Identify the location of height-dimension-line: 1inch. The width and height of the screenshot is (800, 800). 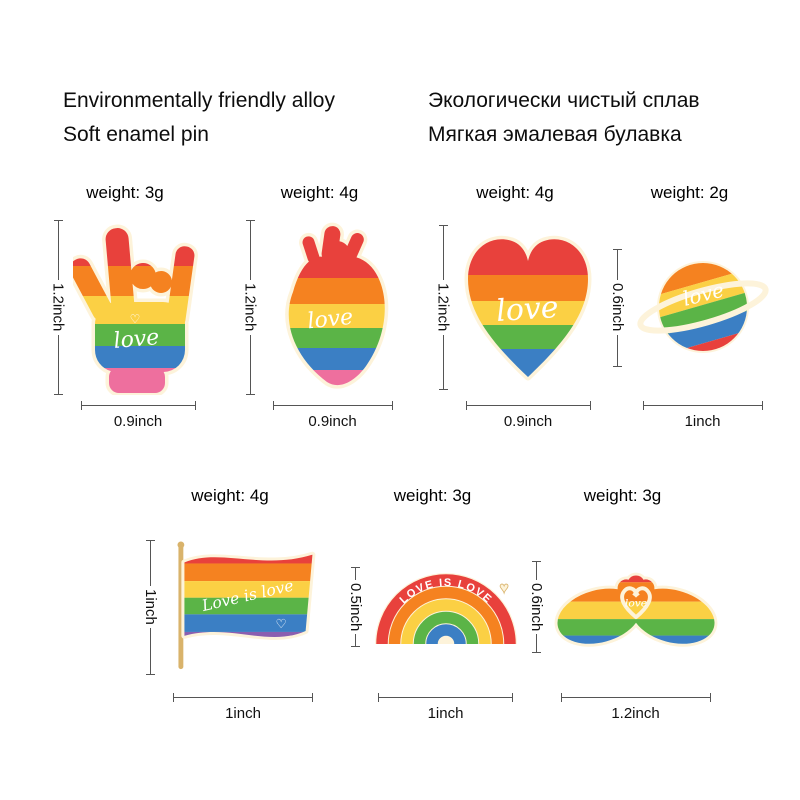
(151, 607).